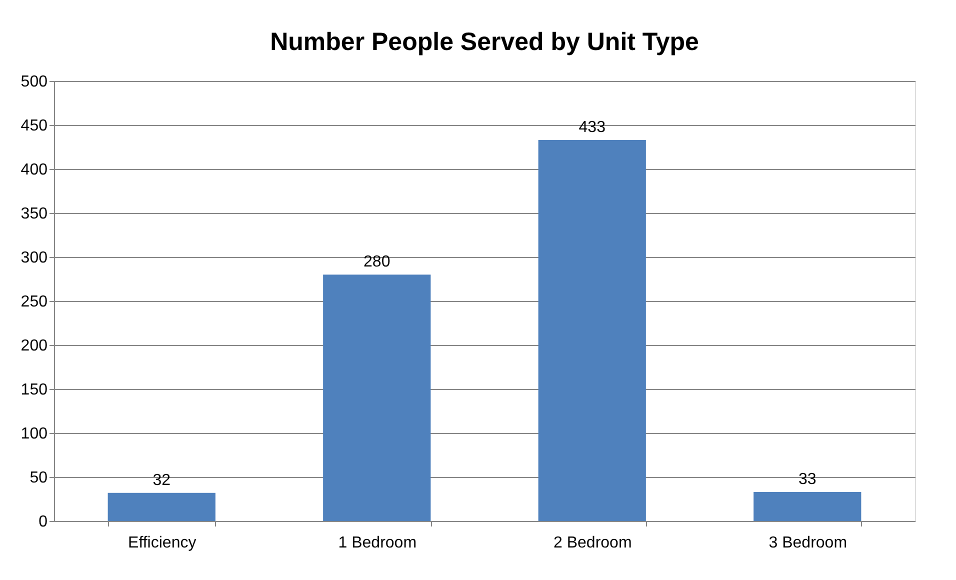  What do you see at coordinates (34, 214) in the screenshot?
I see `y-tick-label: 350` at bounding box center [34, 214].